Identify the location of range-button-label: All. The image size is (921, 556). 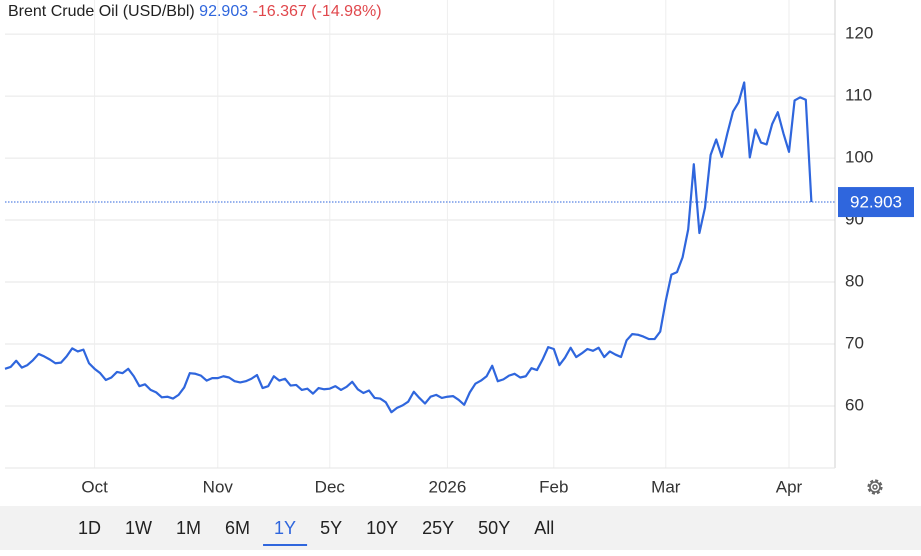
(544, 528).